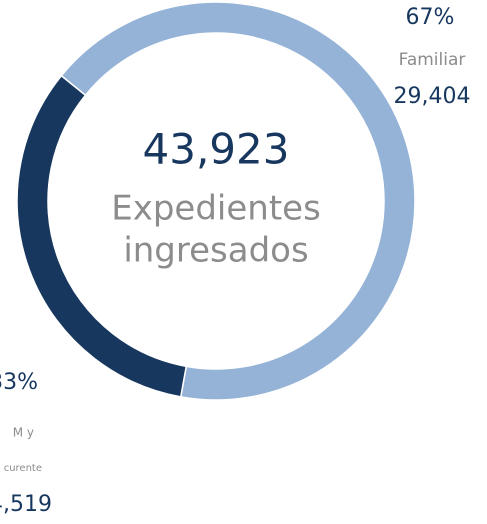  What do you see at coordinates (23, 433) in the screenshot?
I see `category-label: M y` at bounding box center [23, 433].